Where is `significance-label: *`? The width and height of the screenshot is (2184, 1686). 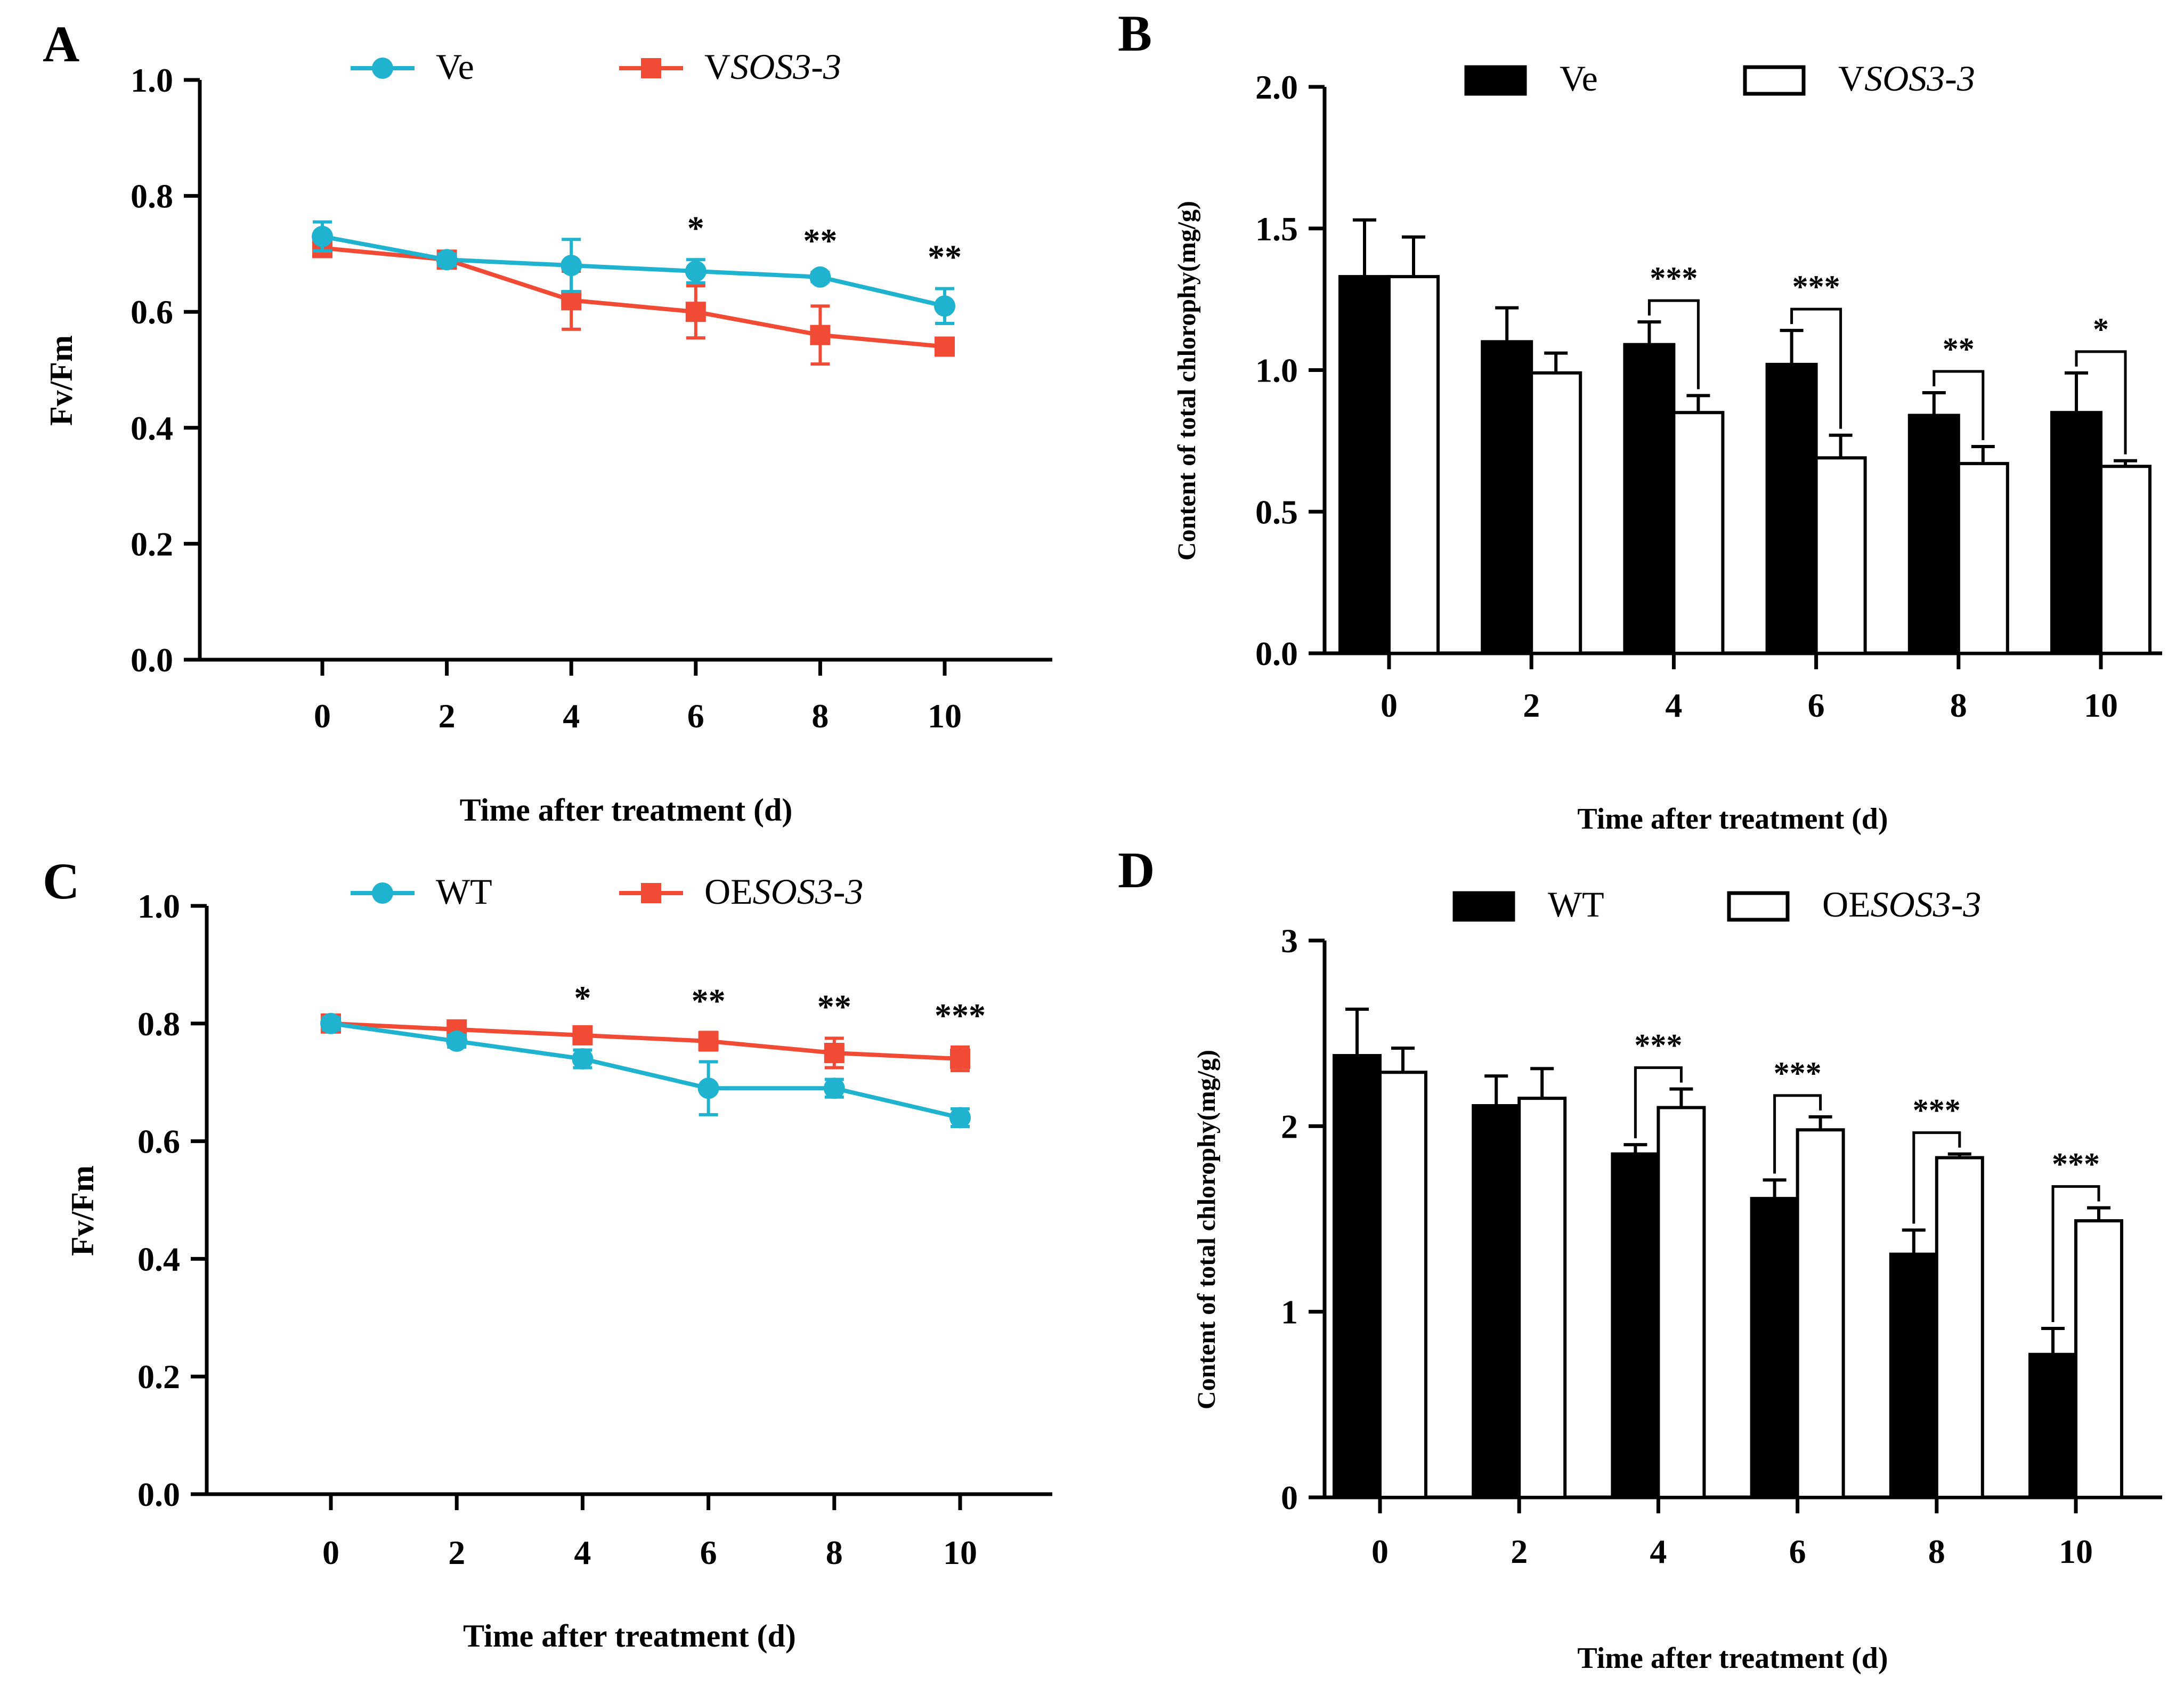
significance-label: * is located at coordinates (695, 228).